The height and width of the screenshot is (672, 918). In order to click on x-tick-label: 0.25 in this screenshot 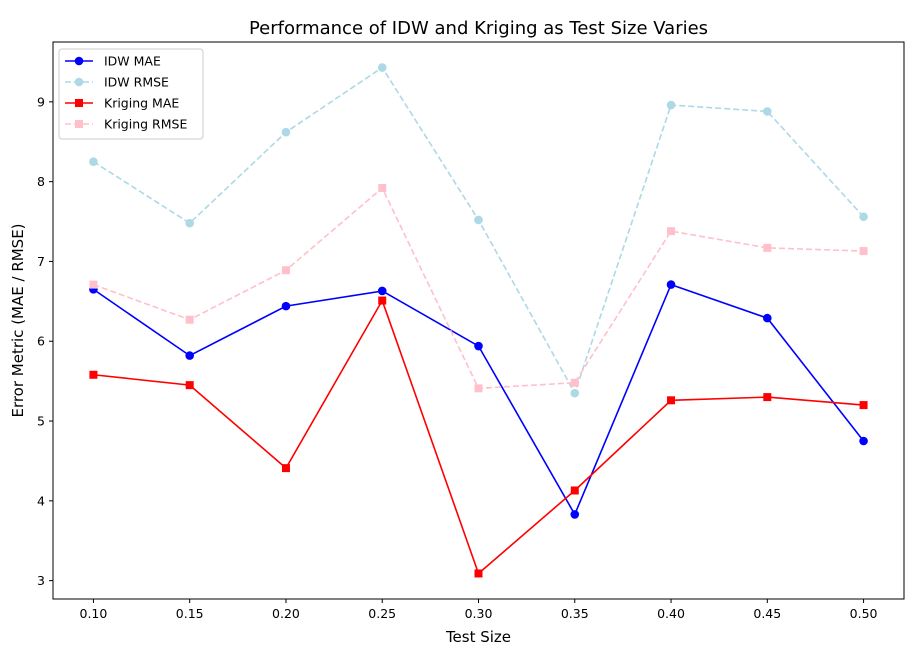, I will do `click(382, 613)`.